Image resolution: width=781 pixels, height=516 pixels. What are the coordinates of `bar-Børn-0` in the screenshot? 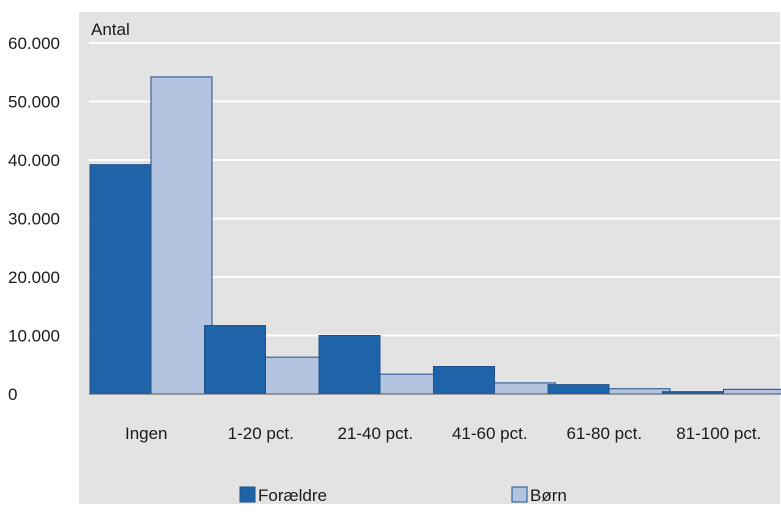 It's located at (181, 235).